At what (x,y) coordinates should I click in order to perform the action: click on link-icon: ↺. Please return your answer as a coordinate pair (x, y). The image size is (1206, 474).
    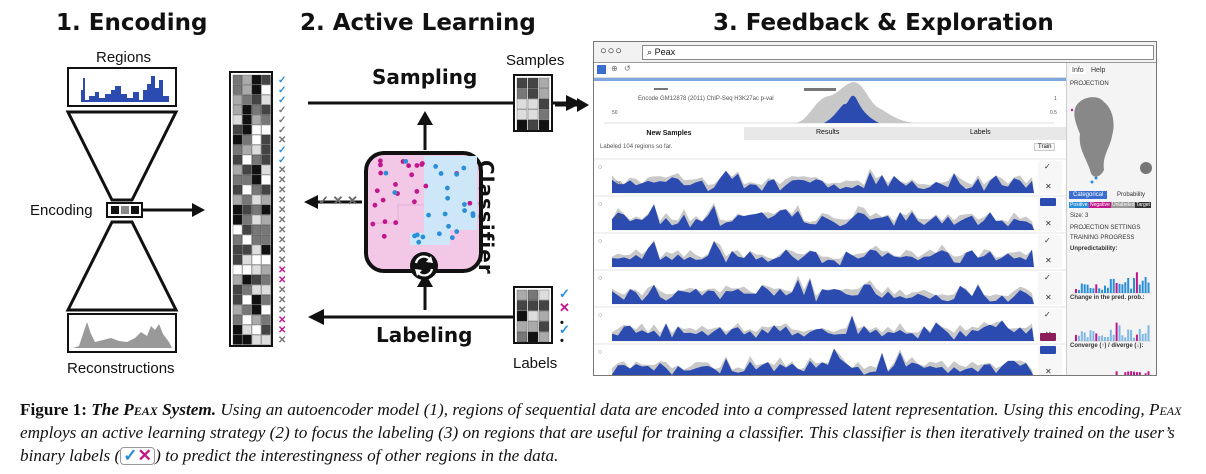
    Looking at the image, I should click on (627, 68).